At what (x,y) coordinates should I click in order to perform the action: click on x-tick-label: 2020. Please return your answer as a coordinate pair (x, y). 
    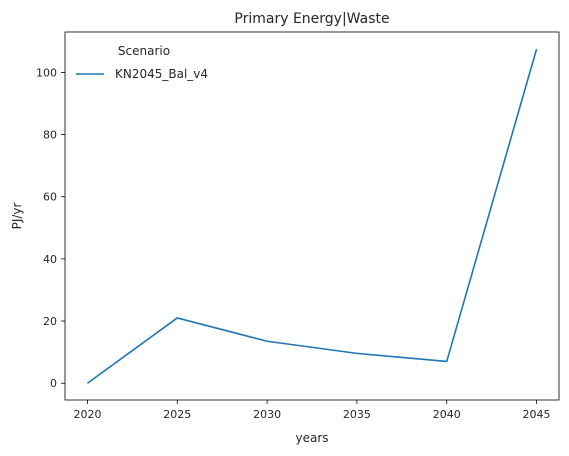
    Looking at the image, I should click on (87, 414).